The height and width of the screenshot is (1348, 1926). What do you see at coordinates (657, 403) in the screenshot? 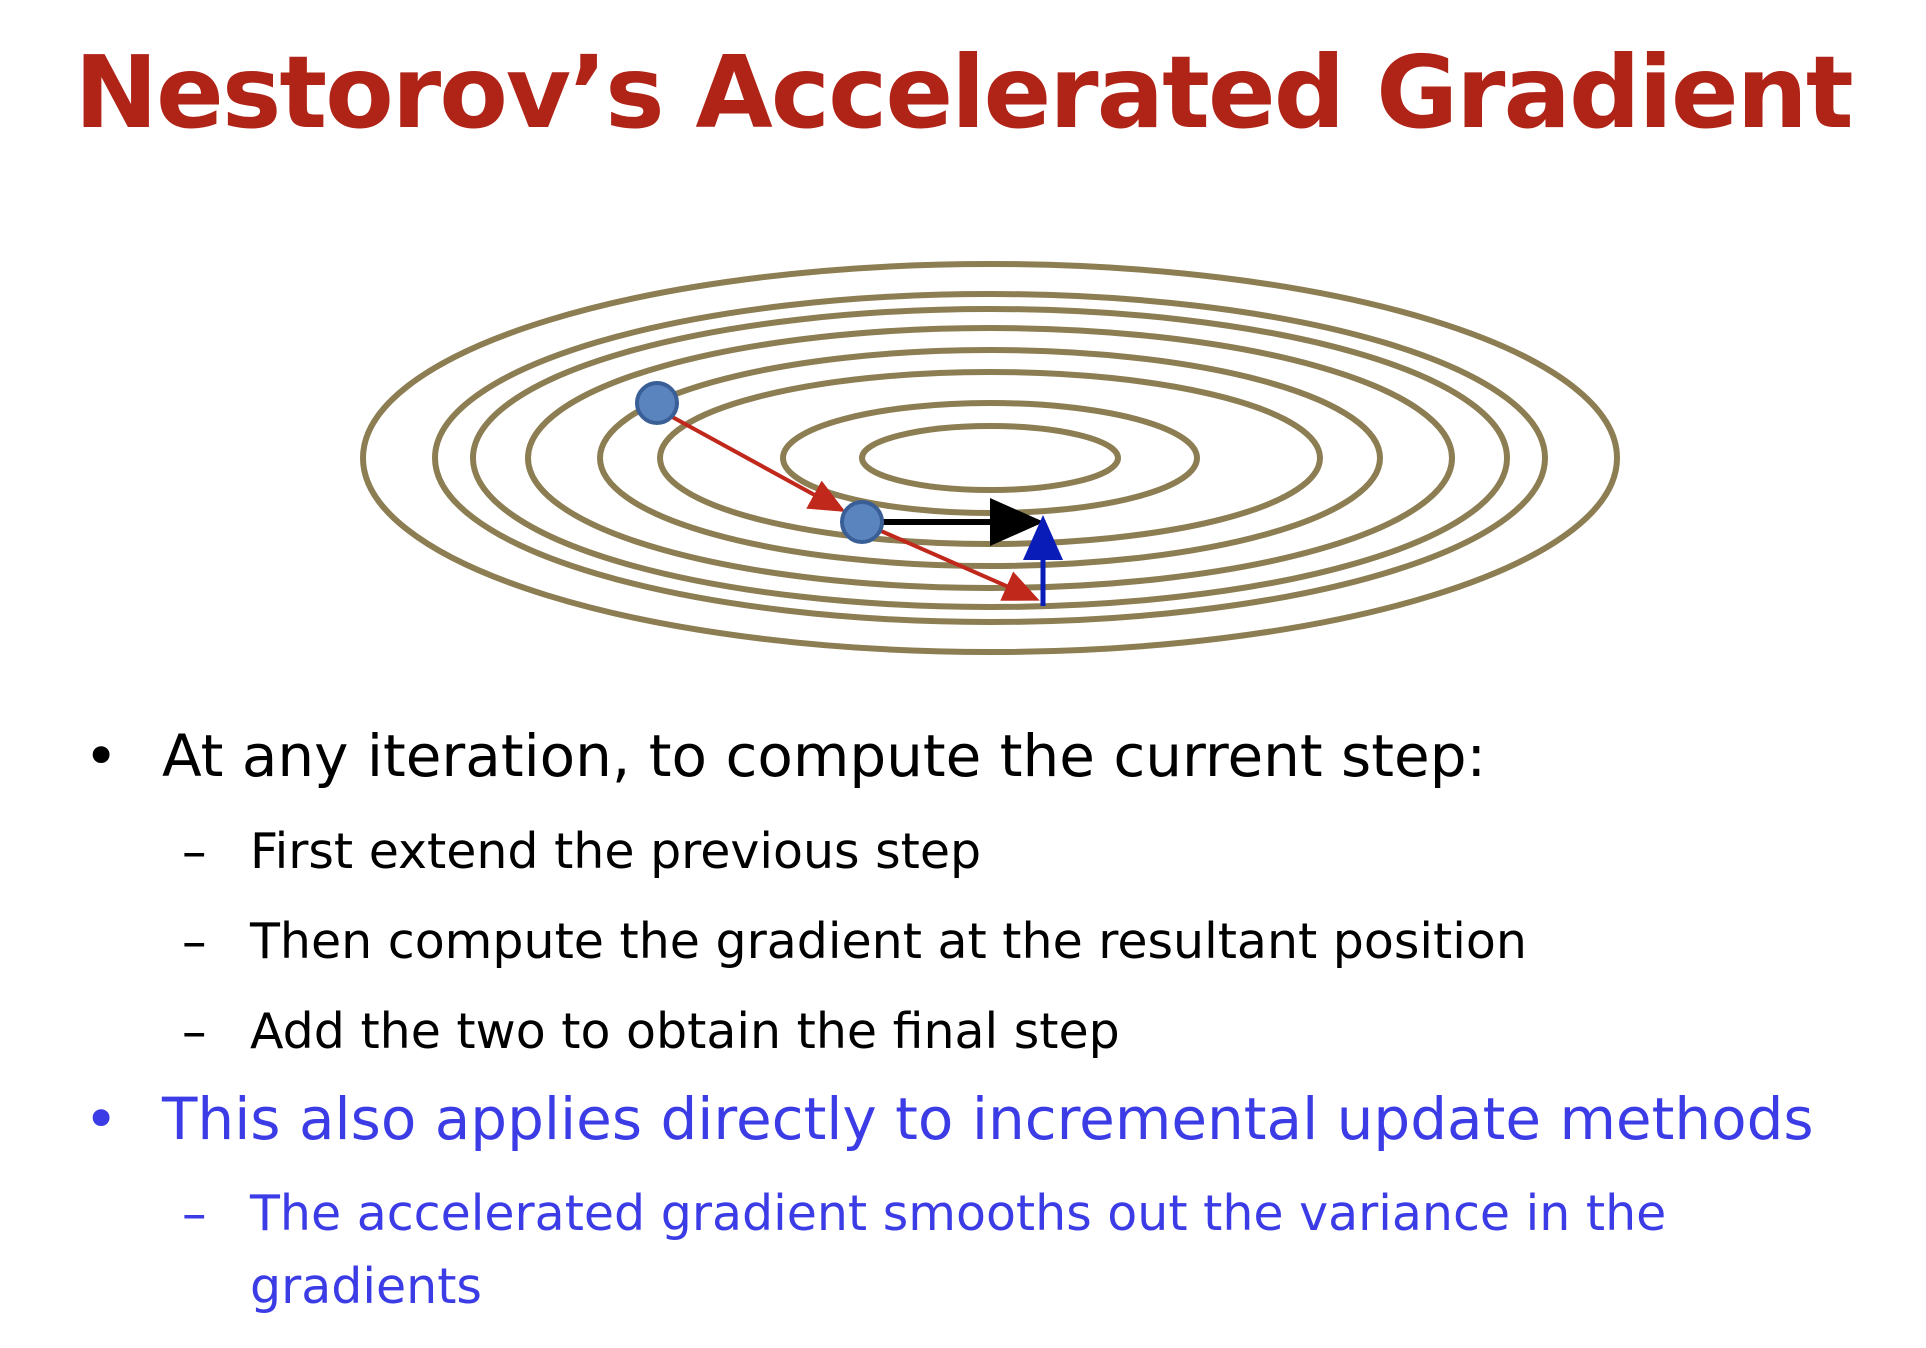
I see `start-point` at bounding box center [657, 403].